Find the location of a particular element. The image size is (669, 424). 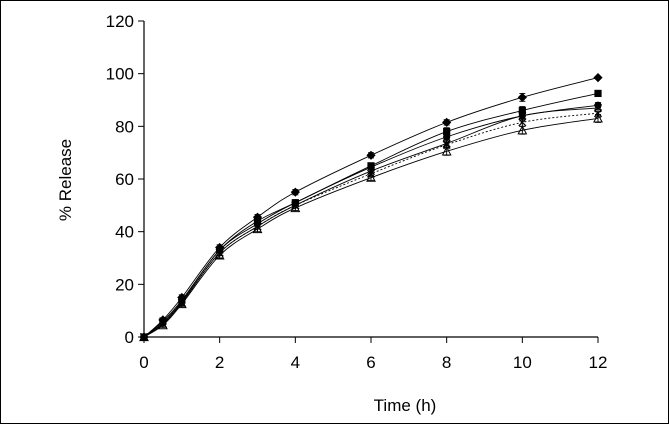

x-tick-label: 10 is located at coordinates (522, 362).